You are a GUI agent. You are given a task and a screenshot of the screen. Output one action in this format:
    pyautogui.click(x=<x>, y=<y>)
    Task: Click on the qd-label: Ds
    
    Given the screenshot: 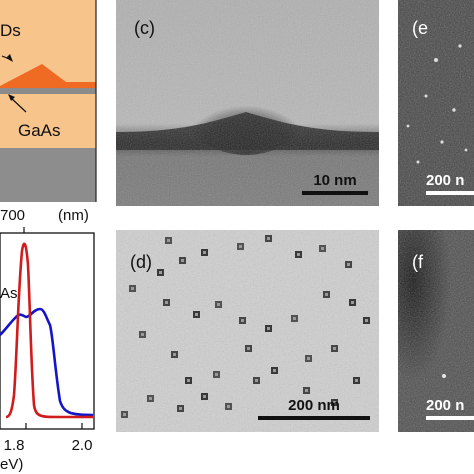 What is the action you would take?
    pyautogui.click(x=10, y=30)
    